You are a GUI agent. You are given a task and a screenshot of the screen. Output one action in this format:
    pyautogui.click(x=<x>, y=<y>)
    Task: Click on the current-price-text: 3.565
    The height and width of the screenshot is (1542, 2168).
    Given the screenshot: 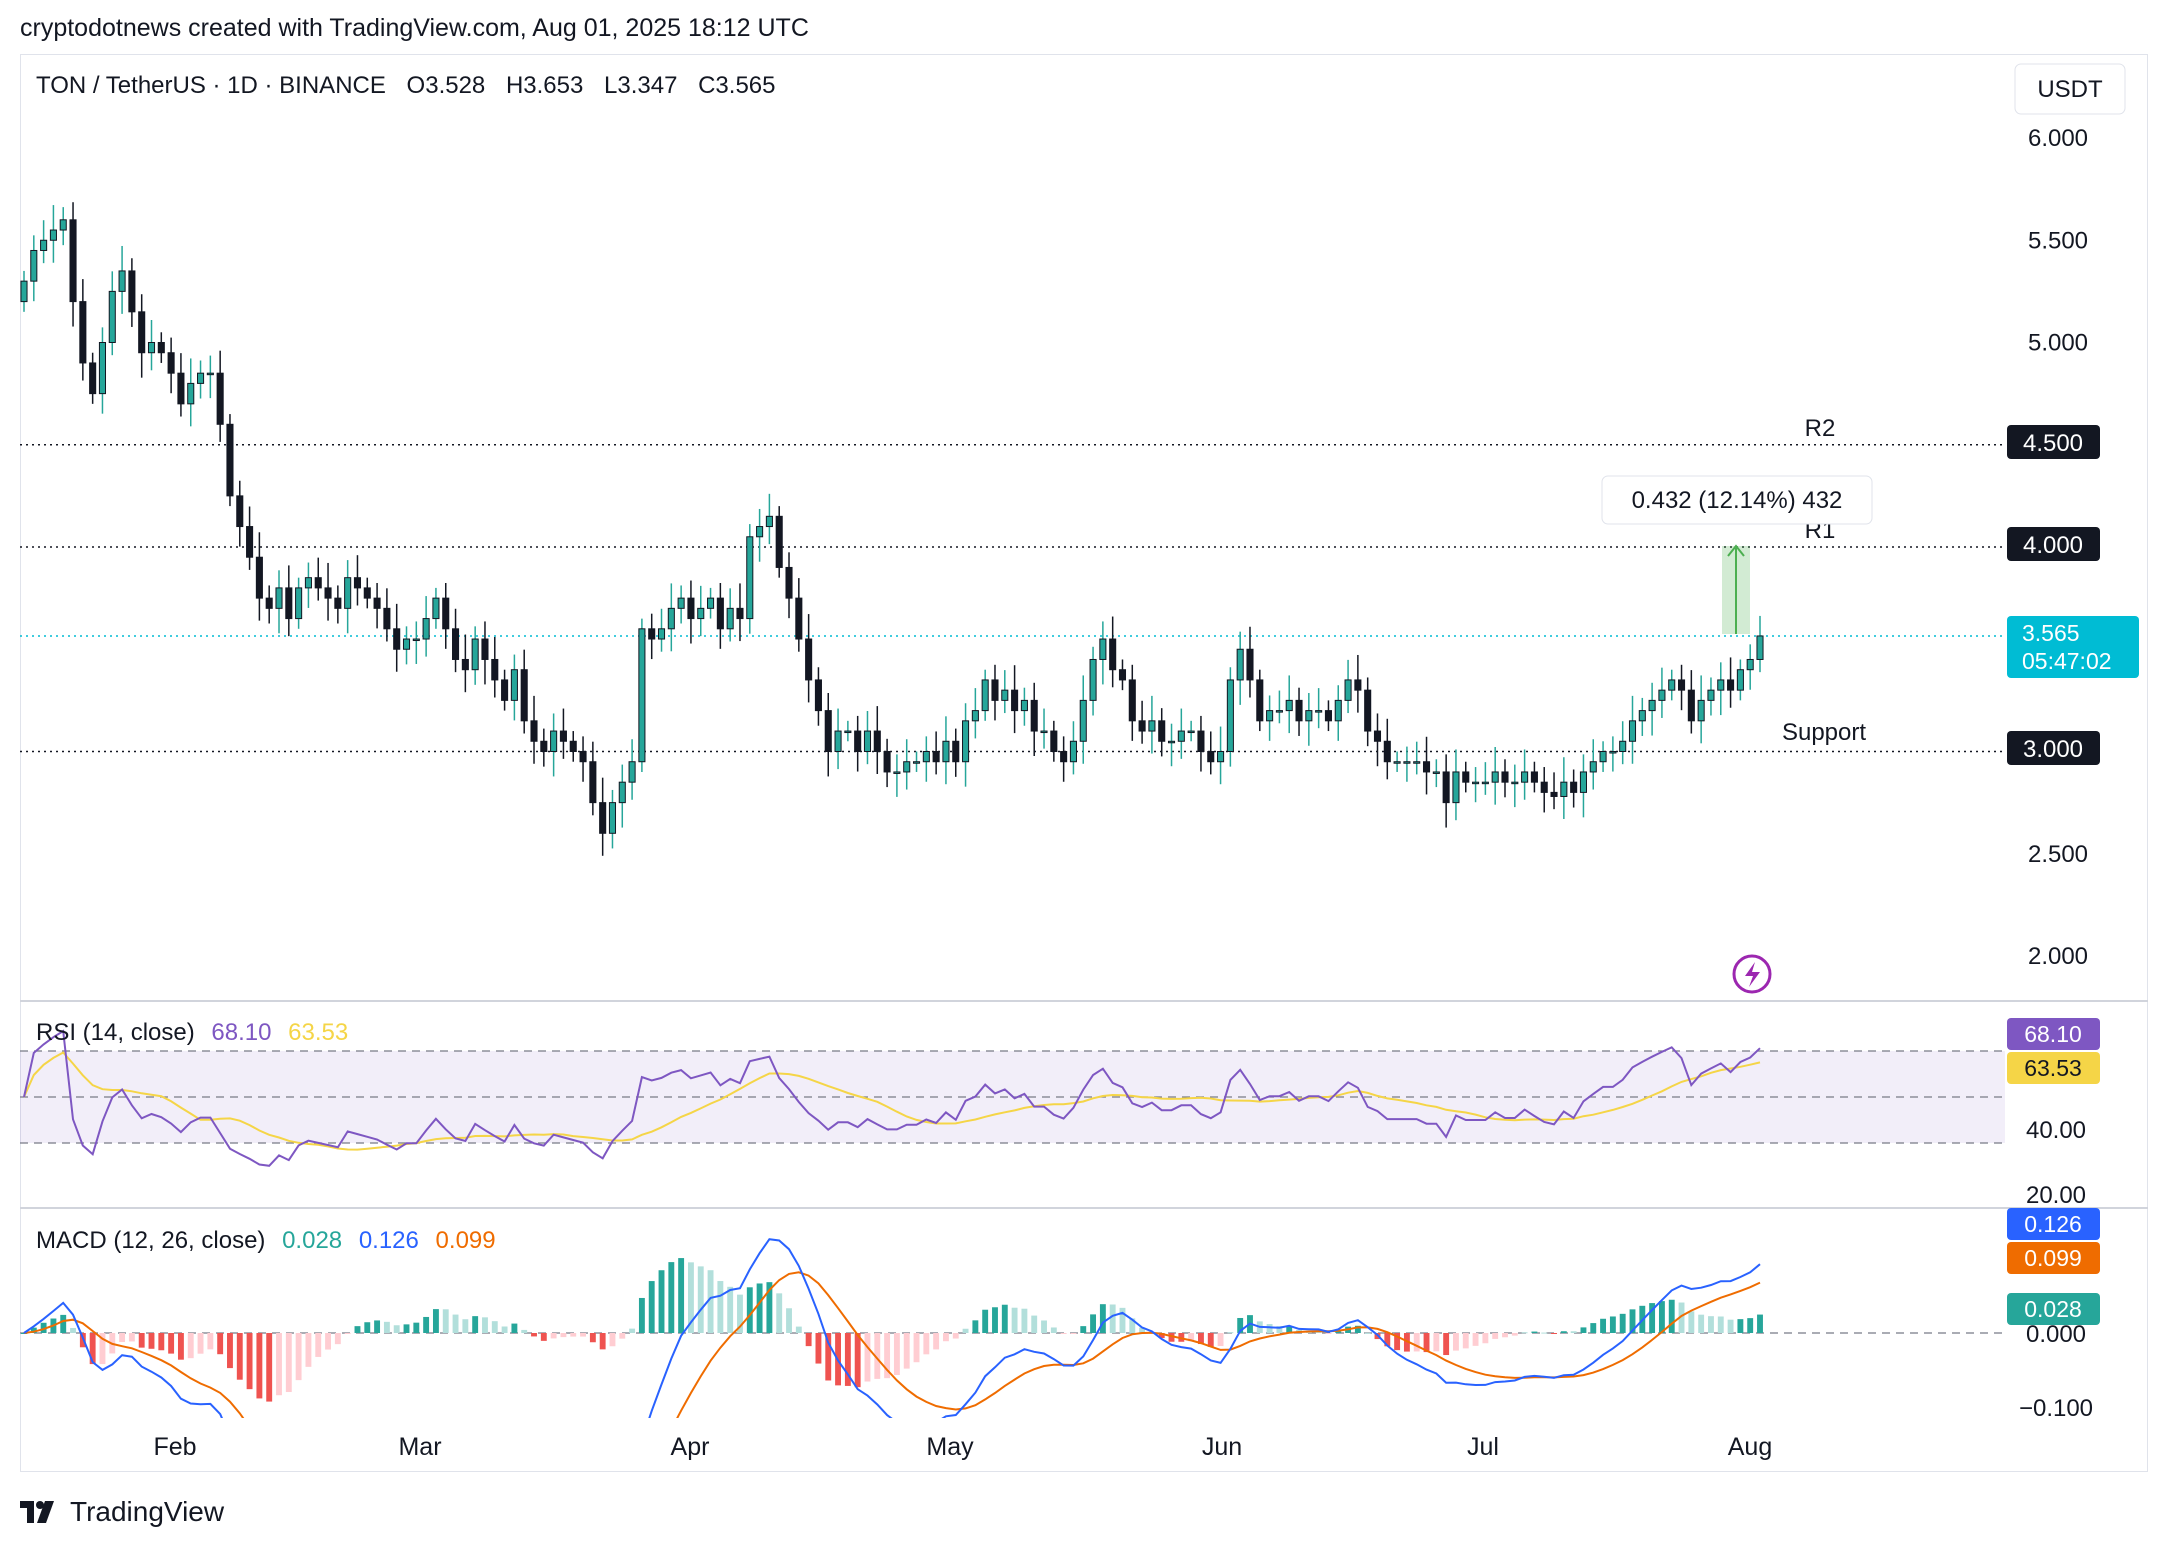 What is the action you would take?
    pyautogui.click(x=2051, y=633)
    